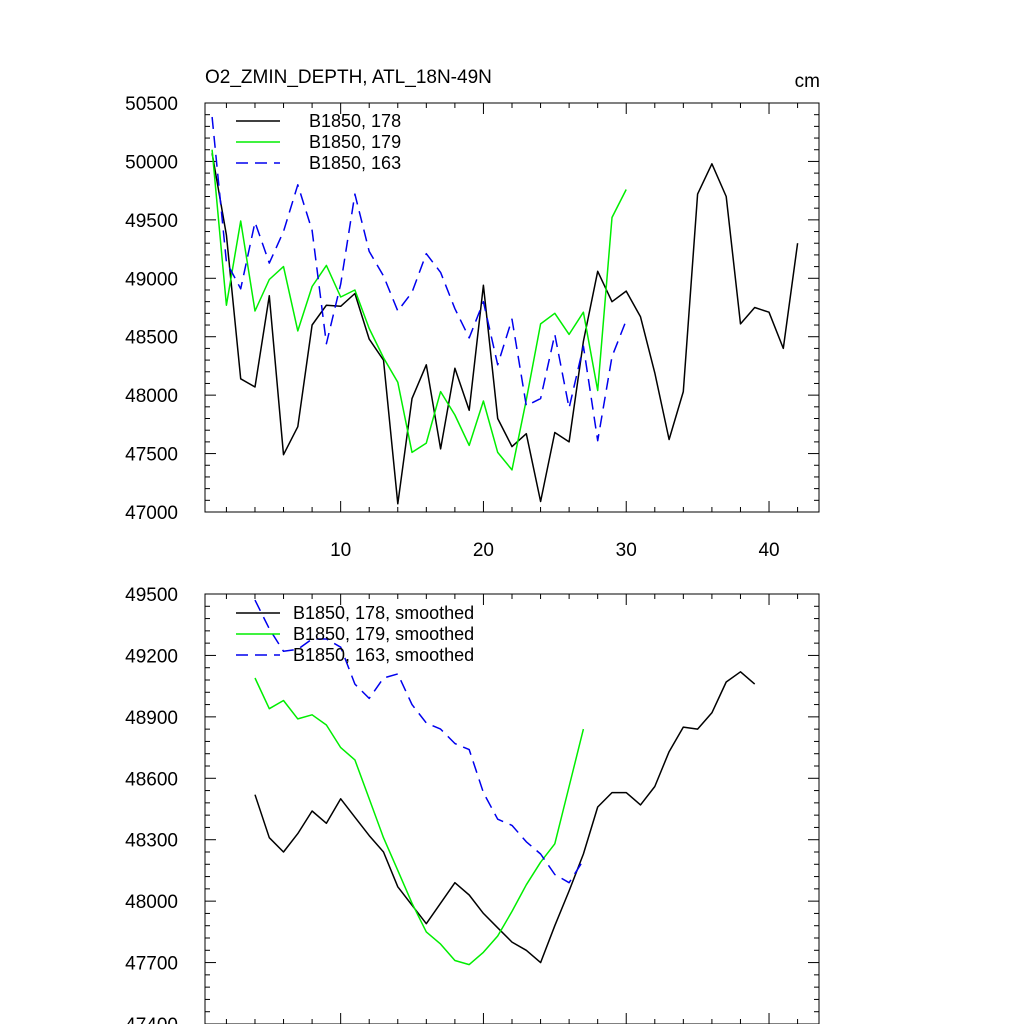 This screenshot has width=1024, height=1024. What do you see at coordinates (626, 550) in the screenshot?
I see `top-xtick-label: 30` at bounding box center [626, 550].